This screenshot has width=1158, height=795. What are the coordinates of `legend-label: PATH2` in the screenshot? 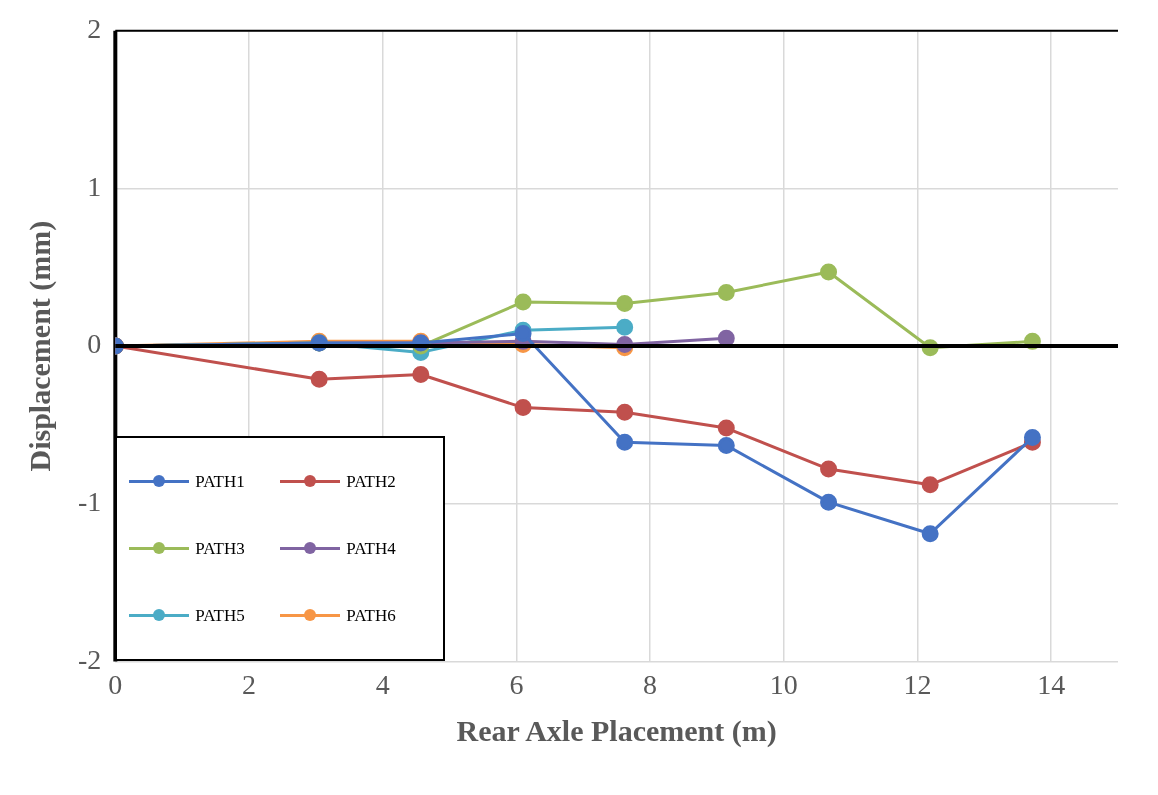 It's located at (371, 481).